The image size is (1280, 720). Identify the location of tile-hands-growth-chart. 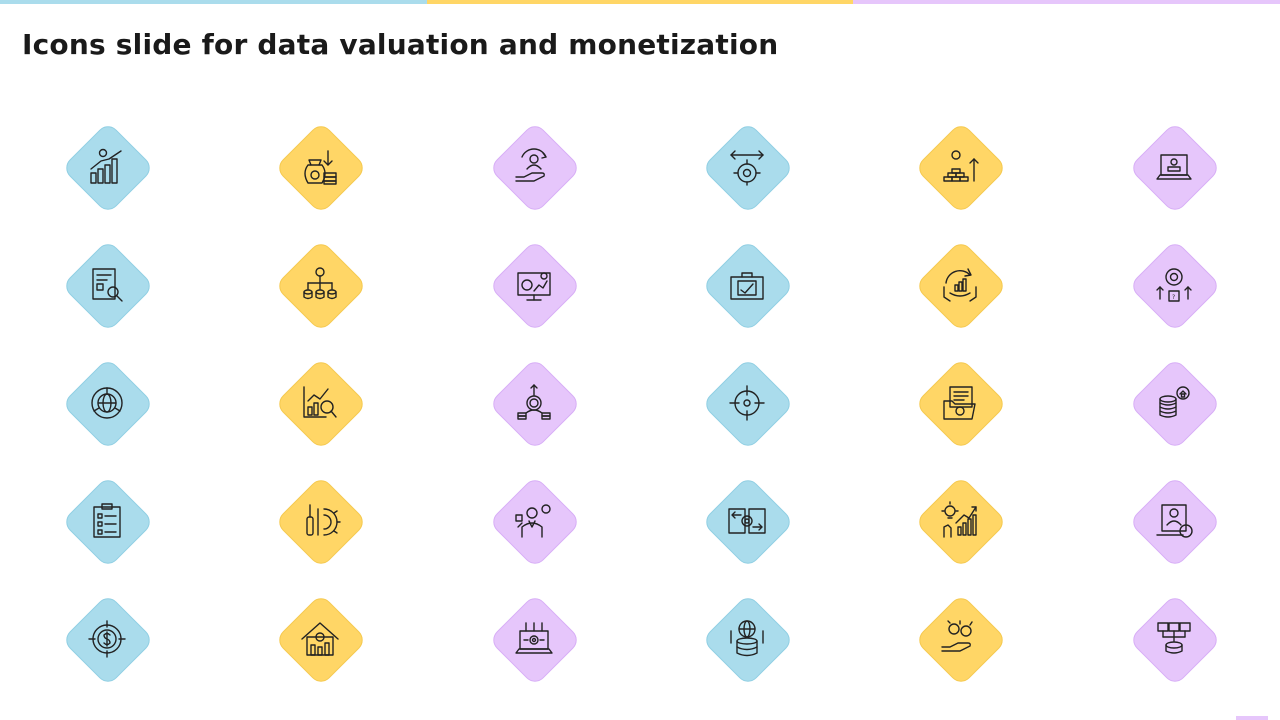
(960, 285).